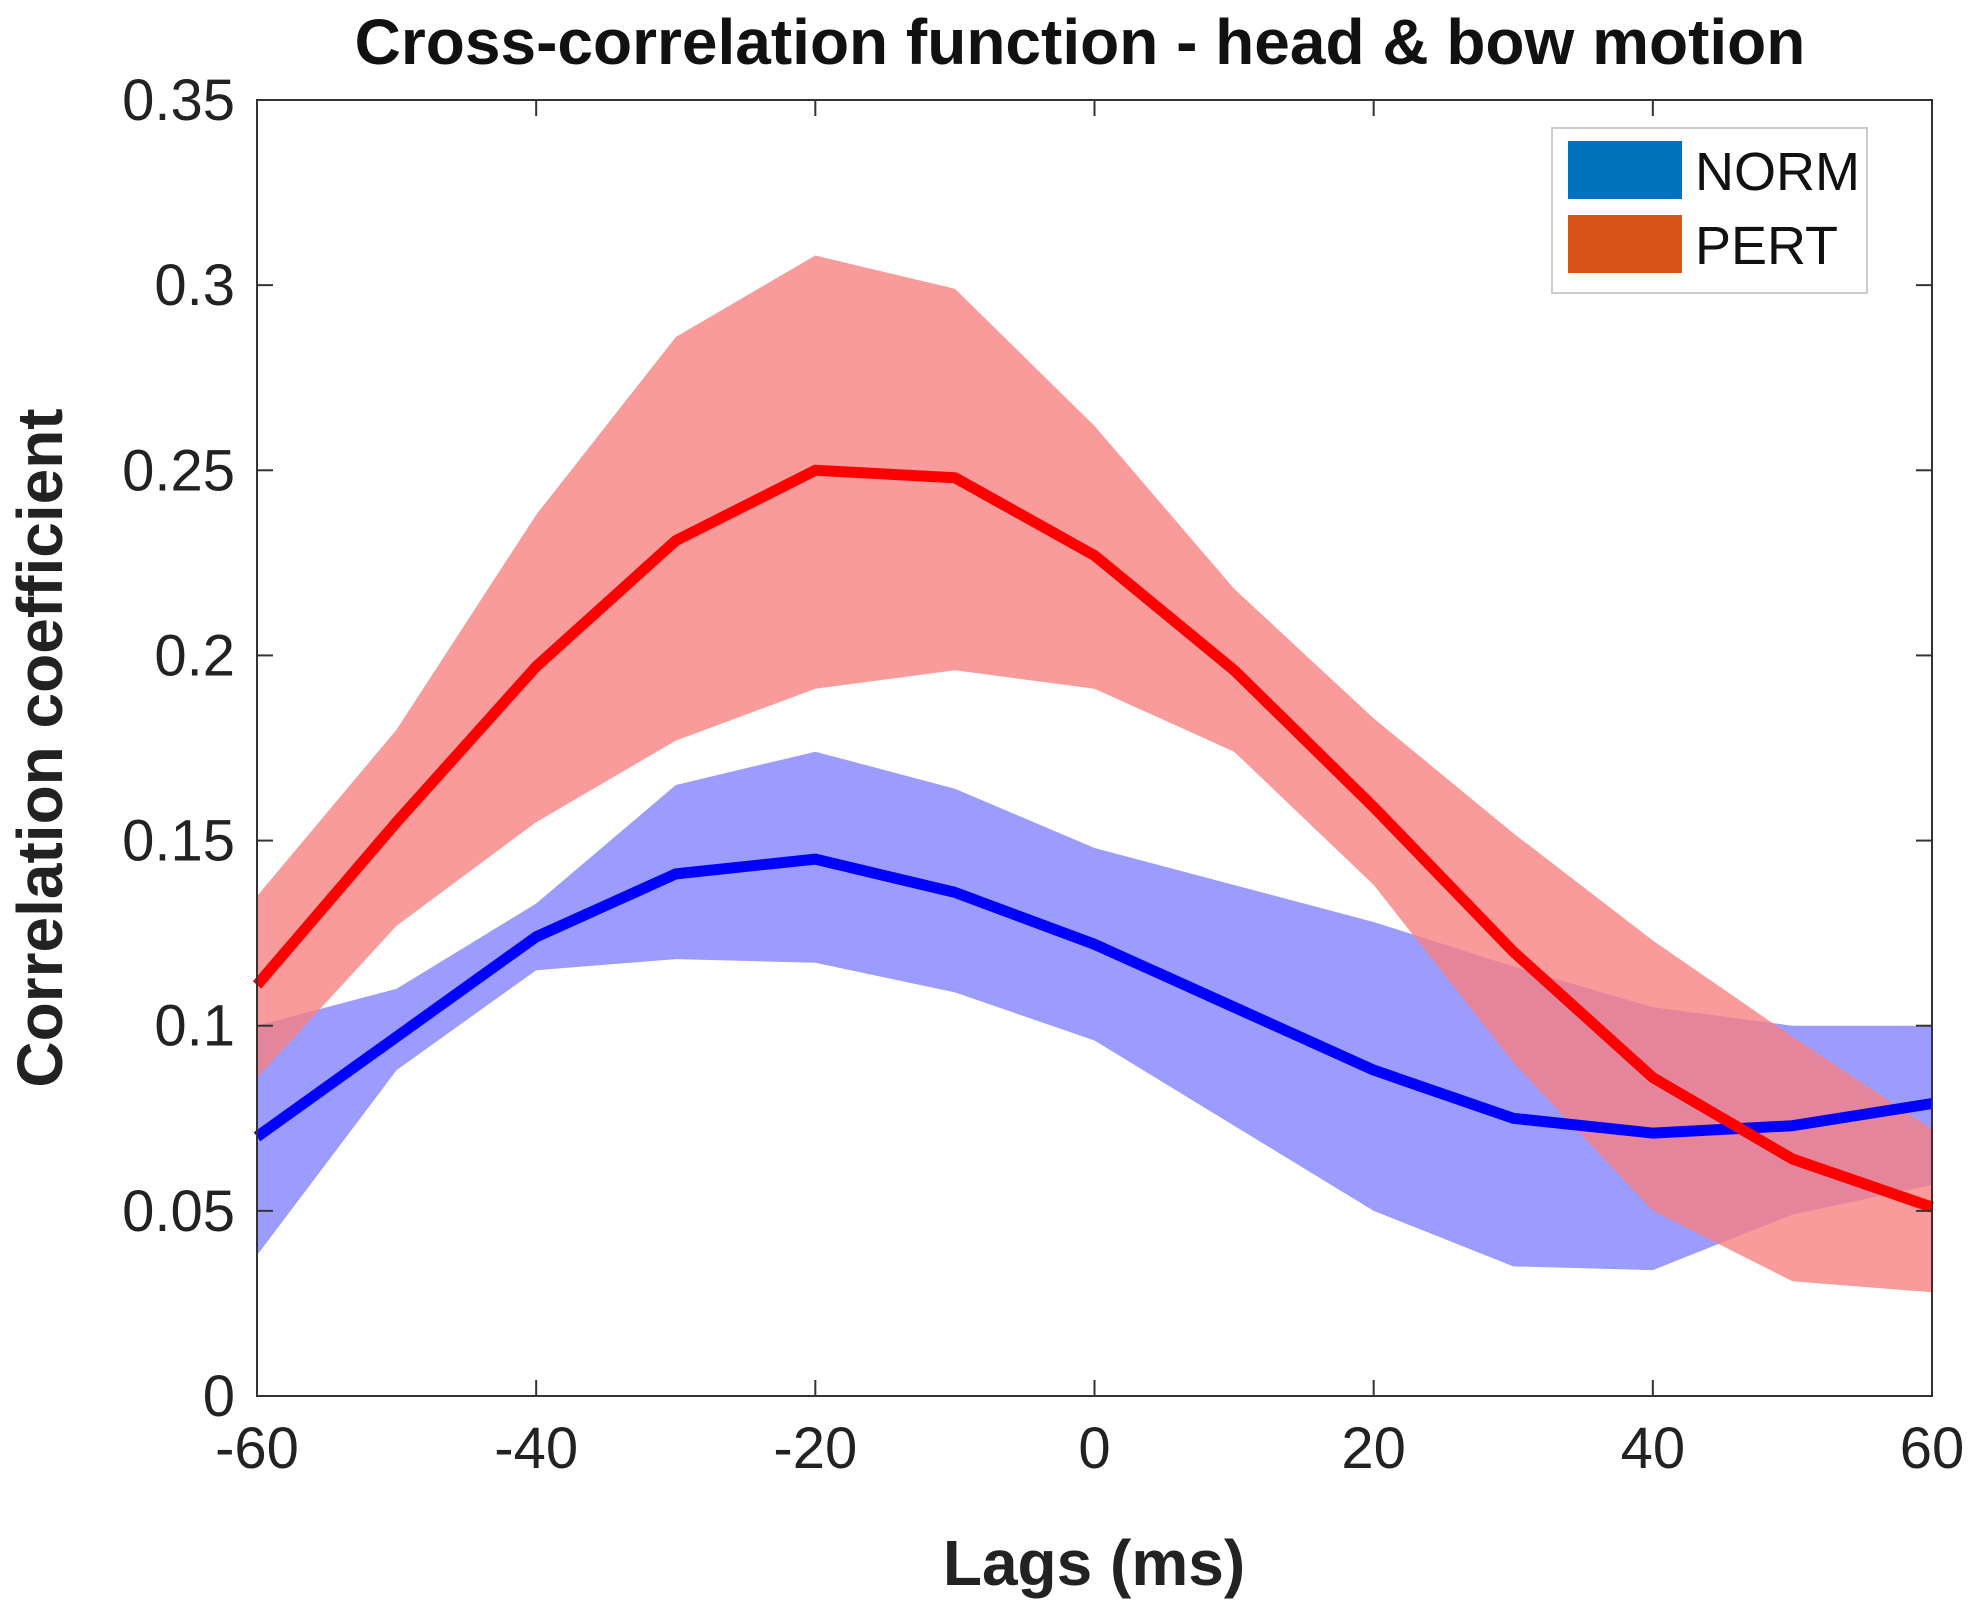  What do you see at coordinates (1766, 246) in the screenshot?
I see `legend-label-pert: PERT` at bounding box center [1766, 246].